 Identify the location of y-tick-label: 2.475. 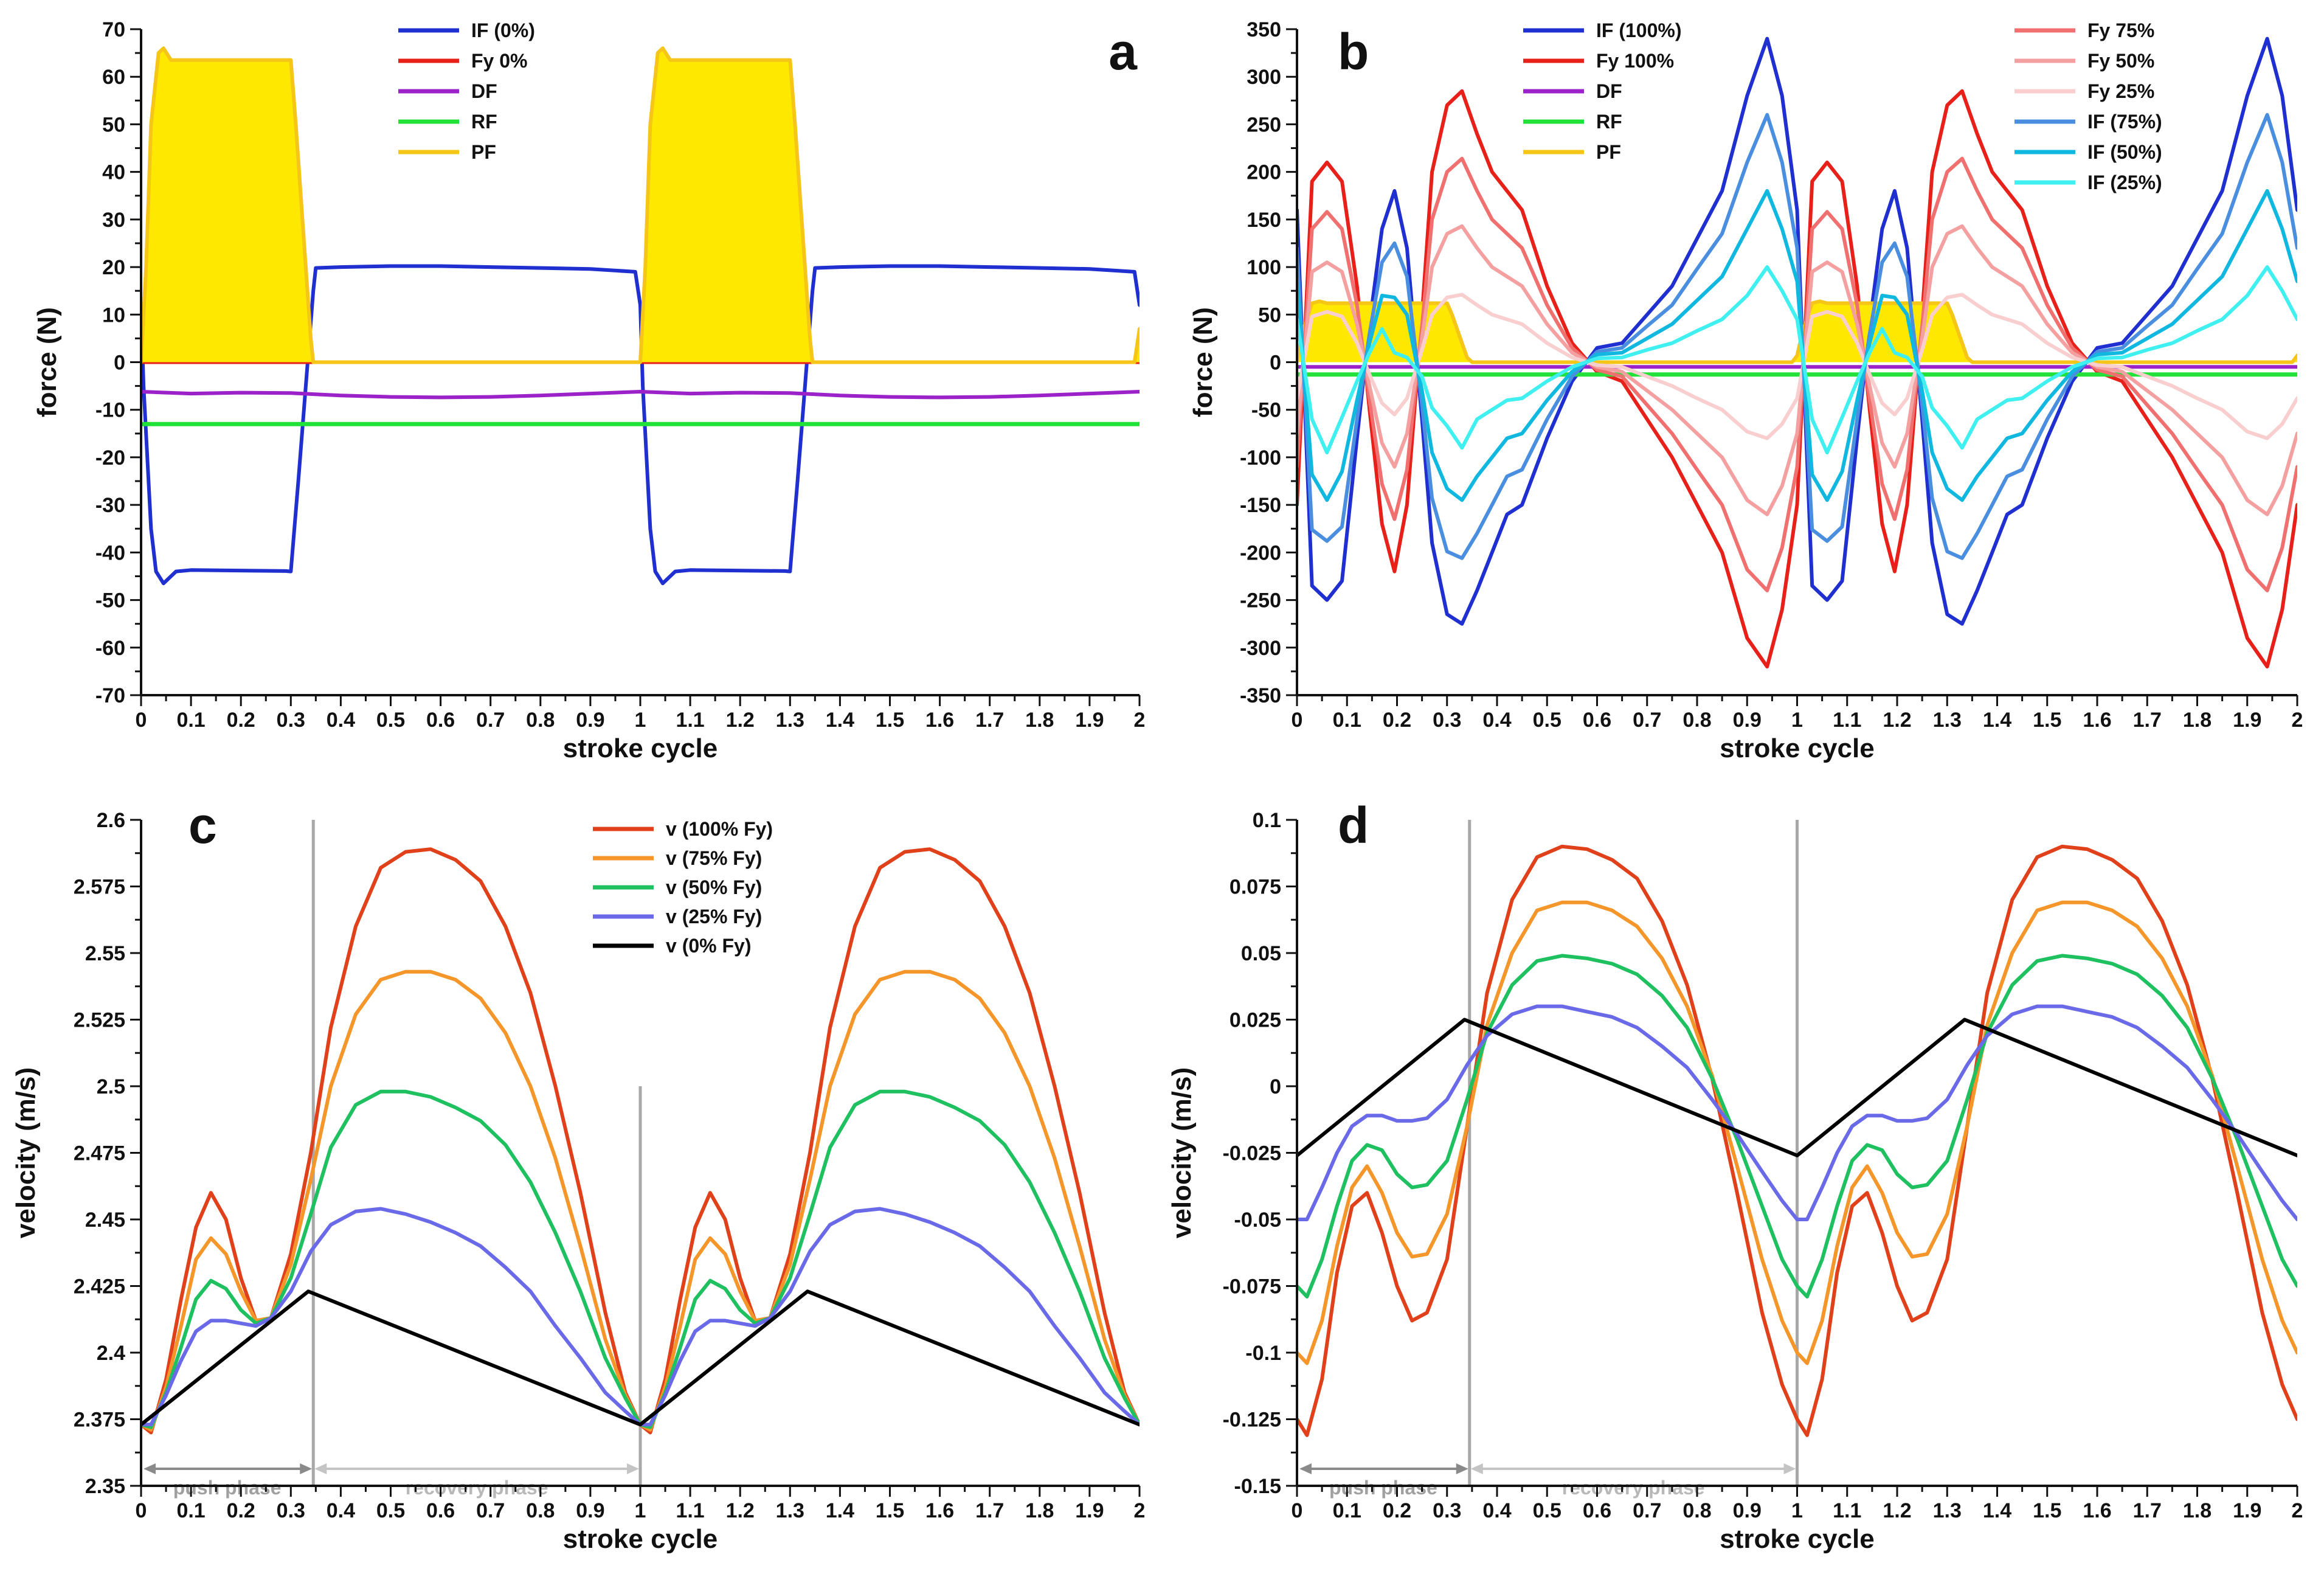
(99, 1153).